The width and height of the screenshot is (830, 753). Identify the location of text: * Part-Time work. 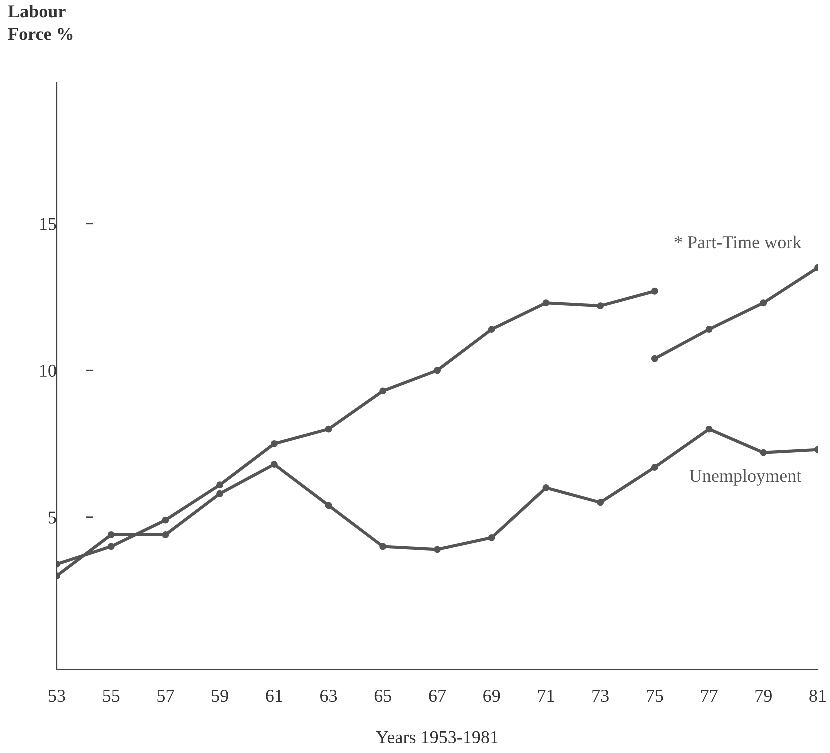
(738, 242).